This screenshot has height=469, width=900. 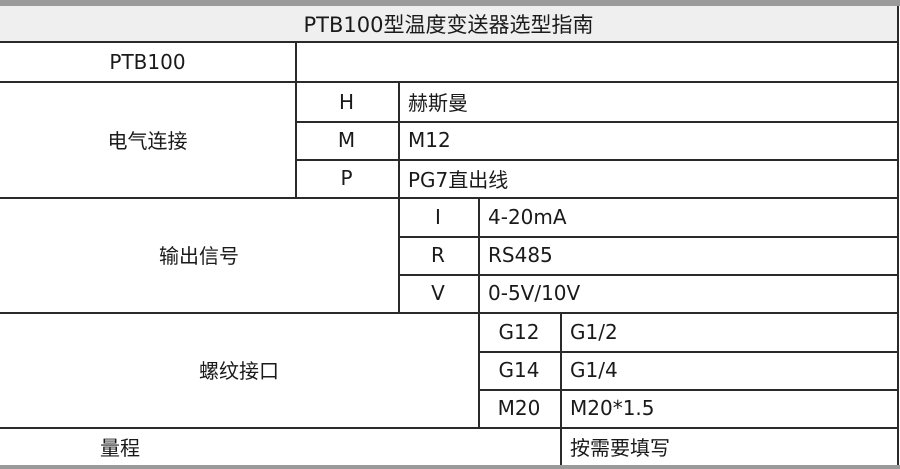 What do you see at coordinates (520, 332) in the screenshot?
I see `thread-code: G12` at bounding box center [520, 332].